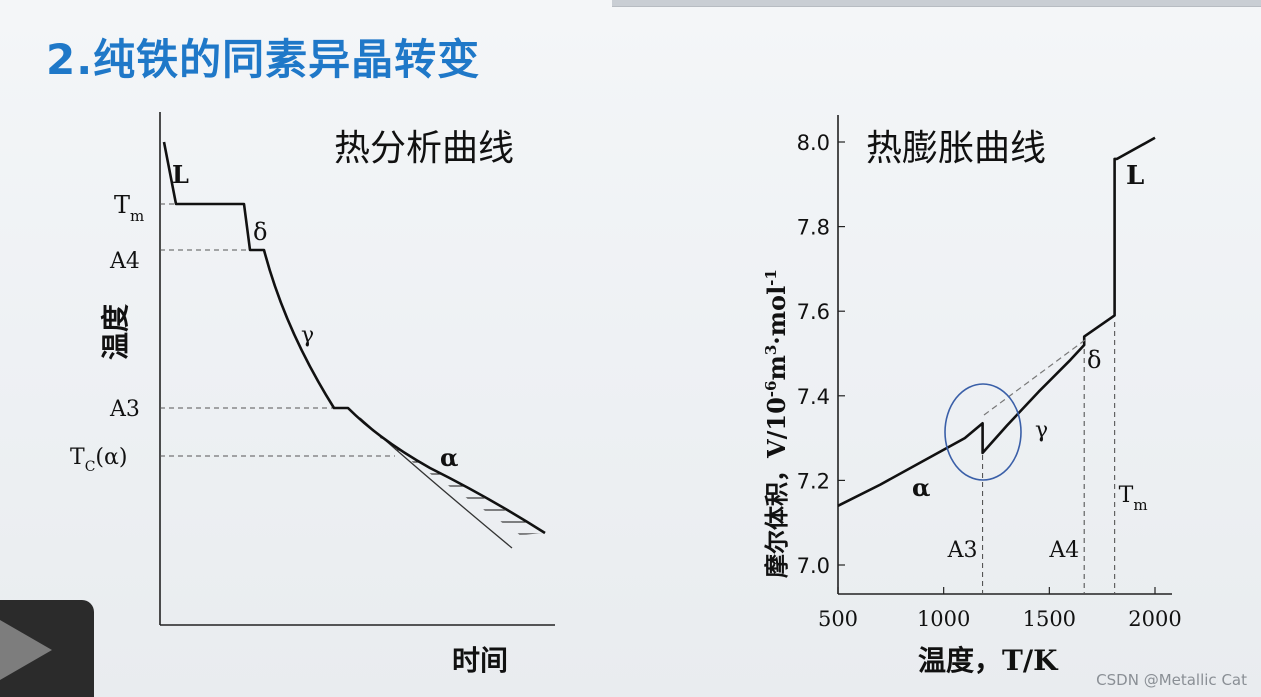  What do you see at coordinates (129, 208) in the screenshot?
I see `ytick-tm: Tm` at bounding box center [129, 208].